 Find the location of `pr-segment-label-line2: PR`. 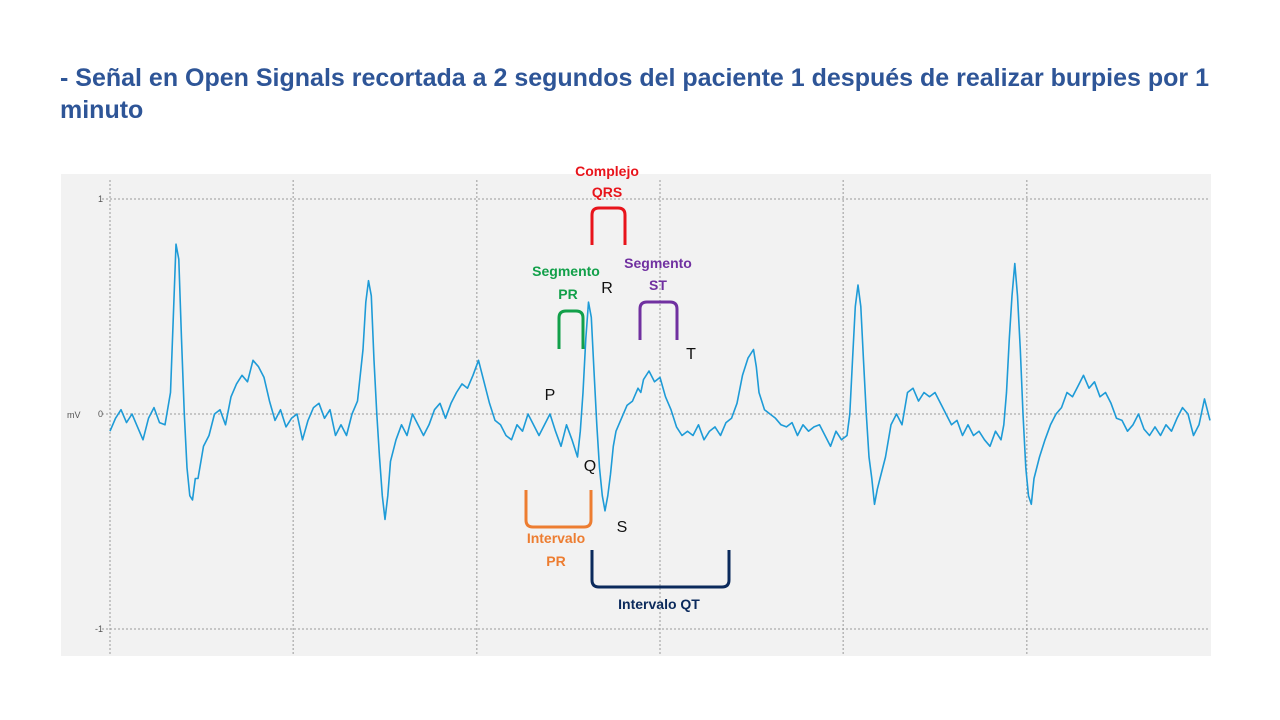

pr-segment-label-line2: PR is located at coordinates (567, 294).